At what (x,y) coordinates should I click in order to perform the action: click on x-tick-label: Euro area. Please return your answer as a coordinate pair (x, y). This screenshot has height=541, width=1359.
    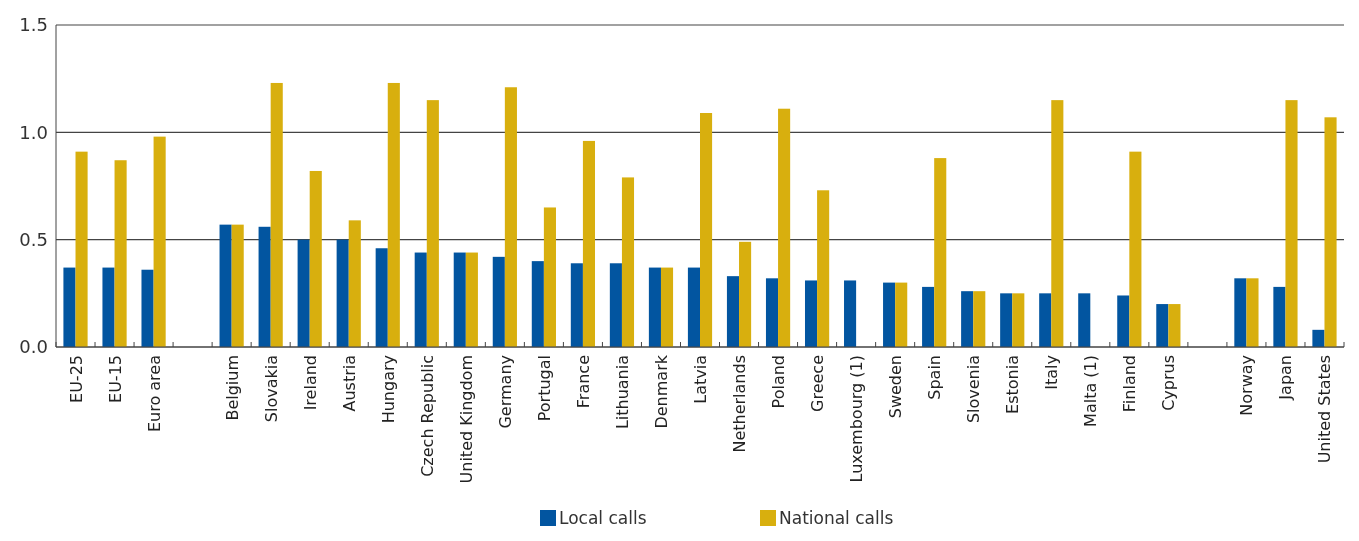
    Looking at the image, I should click on (154, 394).